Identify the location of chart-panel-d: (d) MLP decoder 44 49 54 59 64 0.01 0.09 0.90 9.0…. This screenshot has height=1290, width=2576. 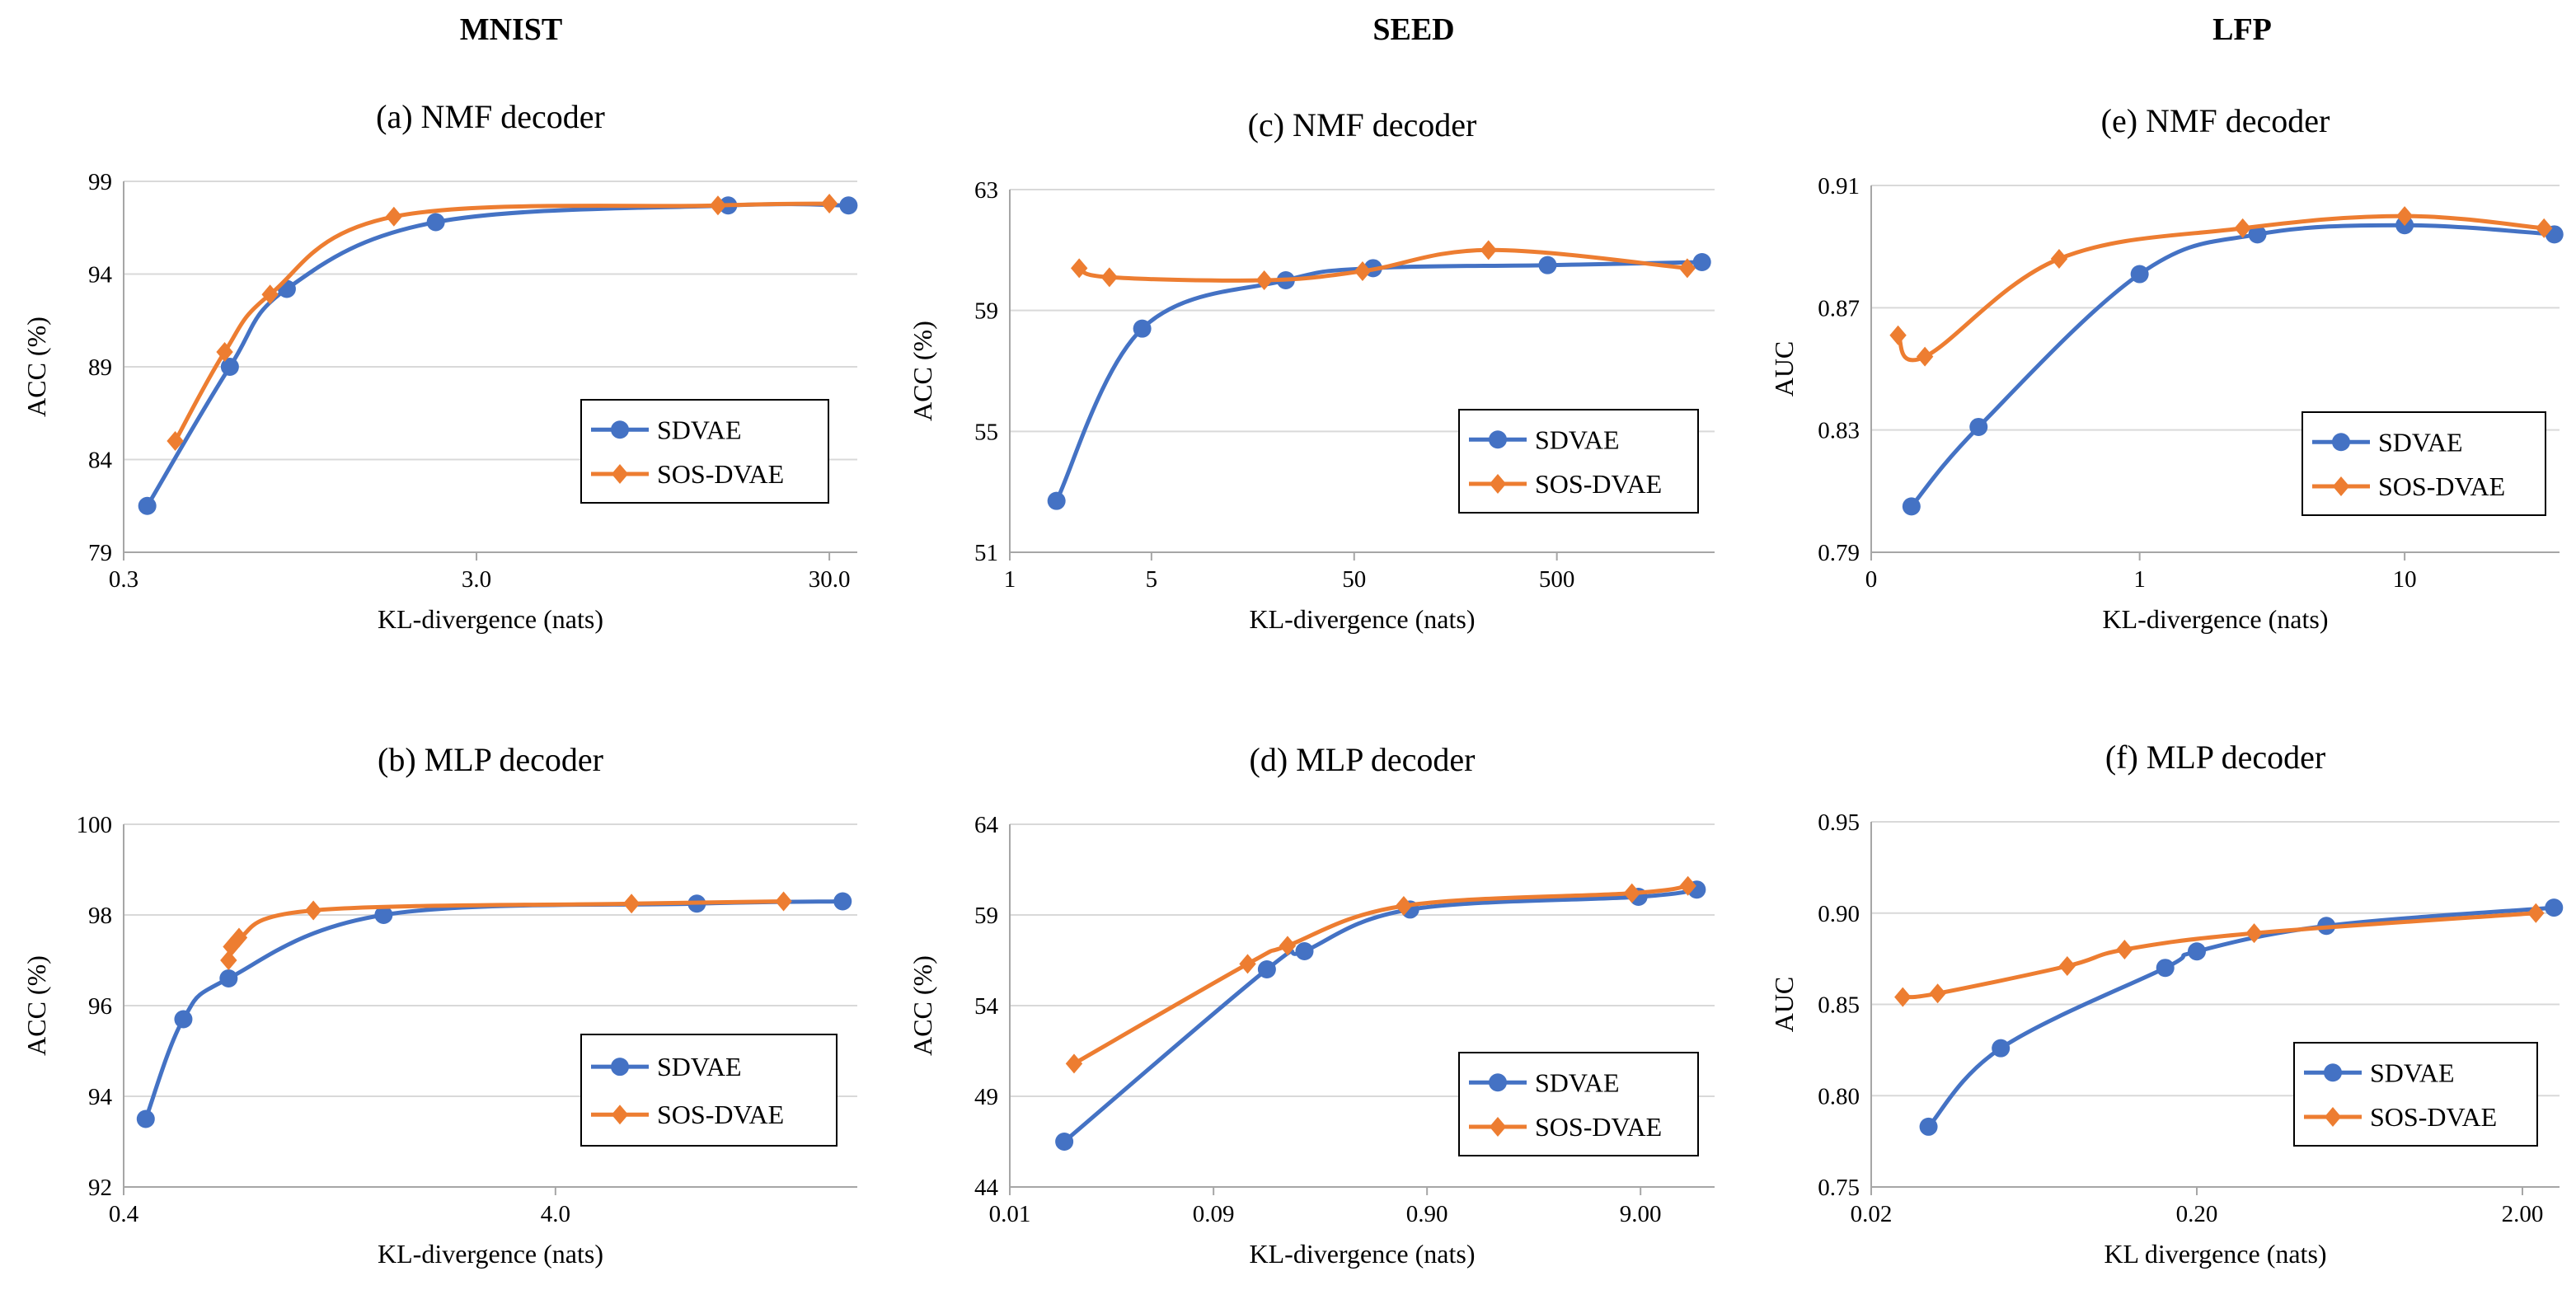
(1311, 1005).